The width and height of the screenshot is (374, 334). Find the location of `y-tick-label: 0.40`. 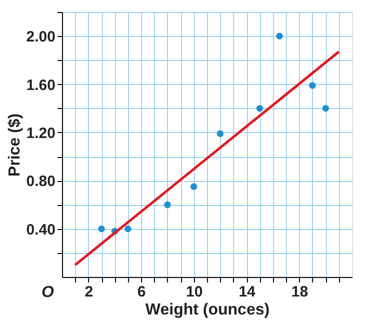

y-tick-label: 0.40 is located at coordinates (41, 229).